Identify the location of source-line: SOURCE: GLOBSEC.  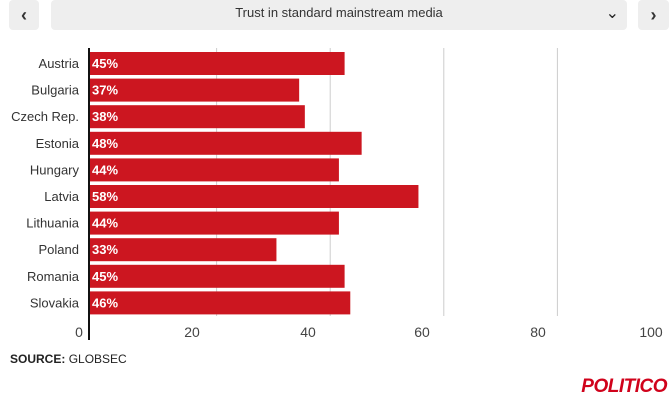
(68, 359).